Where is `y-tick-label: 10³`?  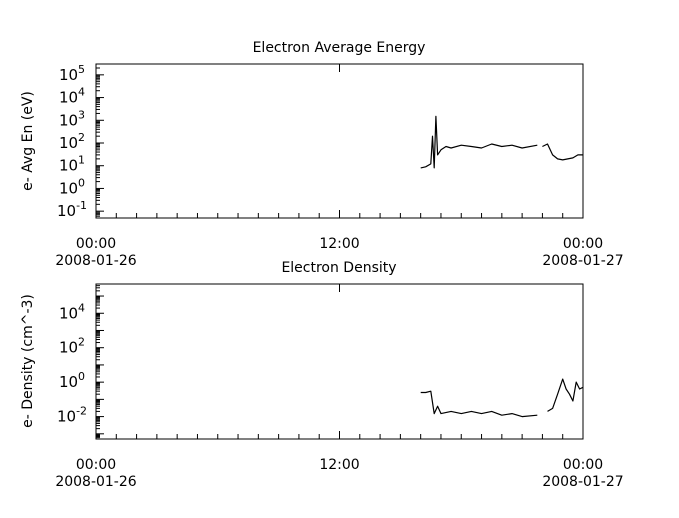 y-tick-label: 10³ is located at coordinates (72, 118).